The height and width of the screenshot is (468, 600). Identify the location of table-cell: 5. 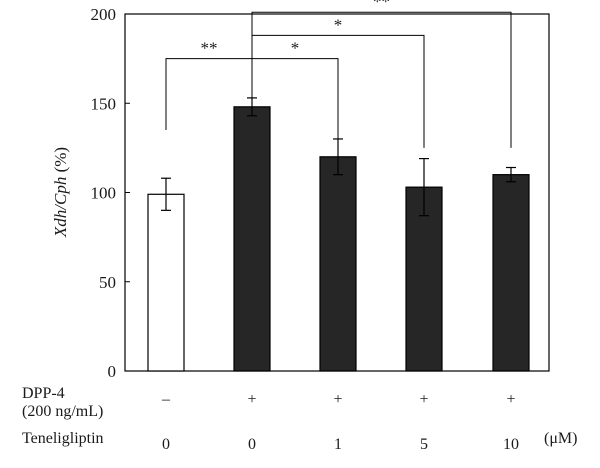
(424, 444).